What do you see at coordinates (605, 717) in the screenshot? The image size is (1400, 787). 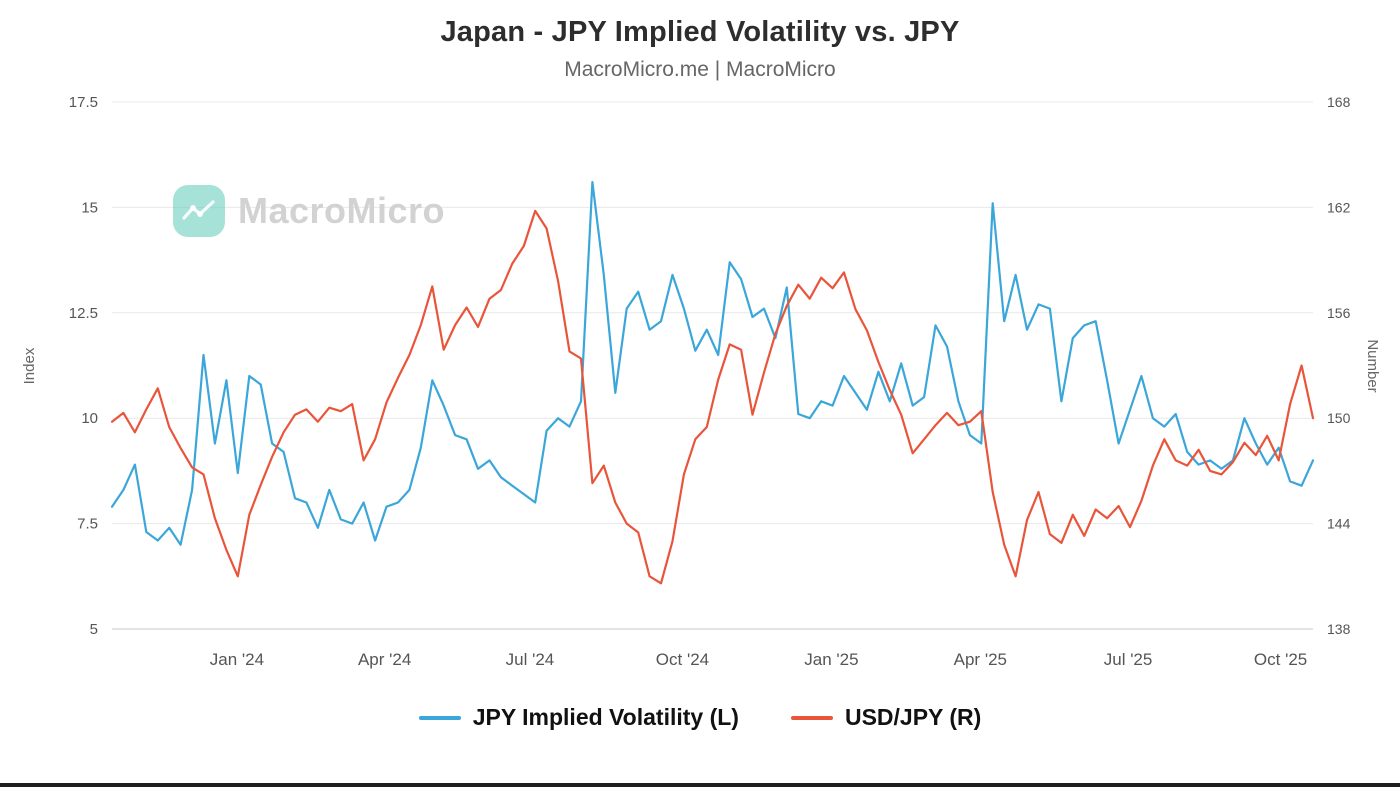 I see `legend-label: JPY Implied Volatility (L)` at bounding box center [605, 717].